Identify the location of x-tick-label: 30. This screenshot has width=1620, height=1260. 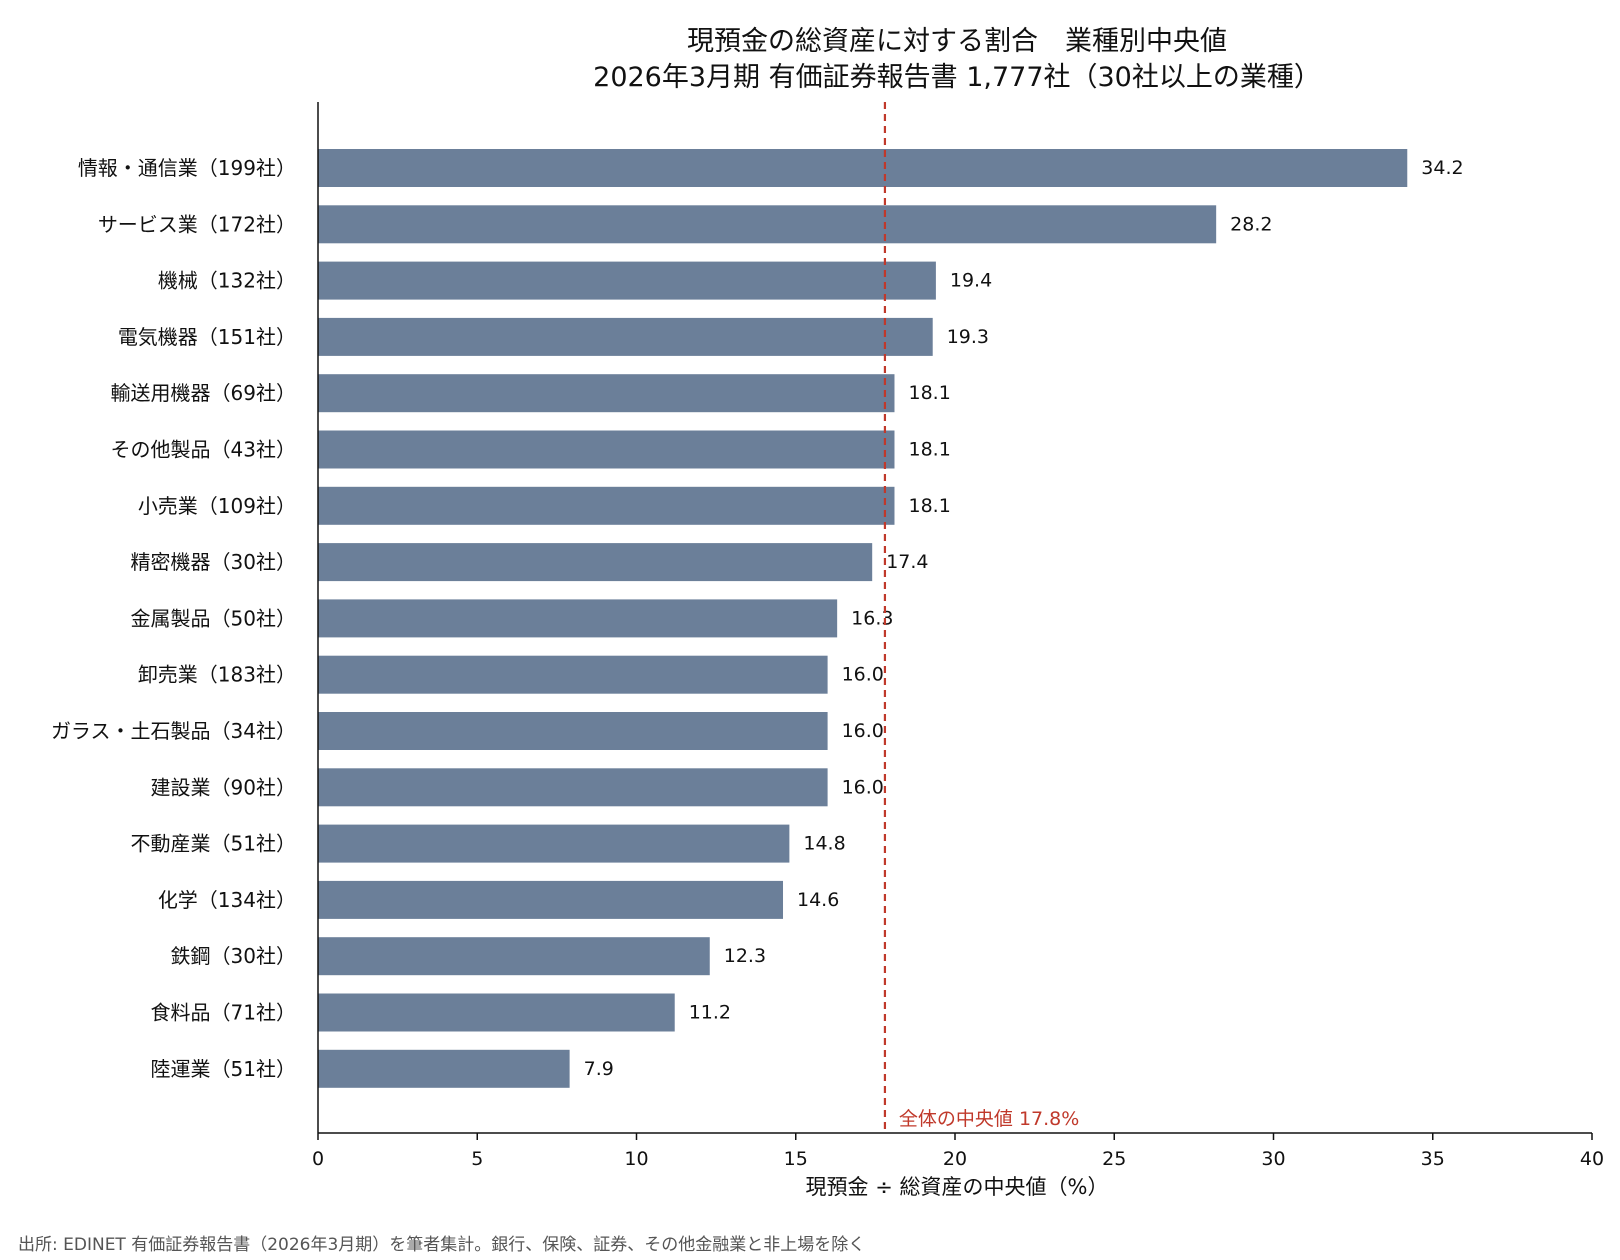
(1273, 1159).